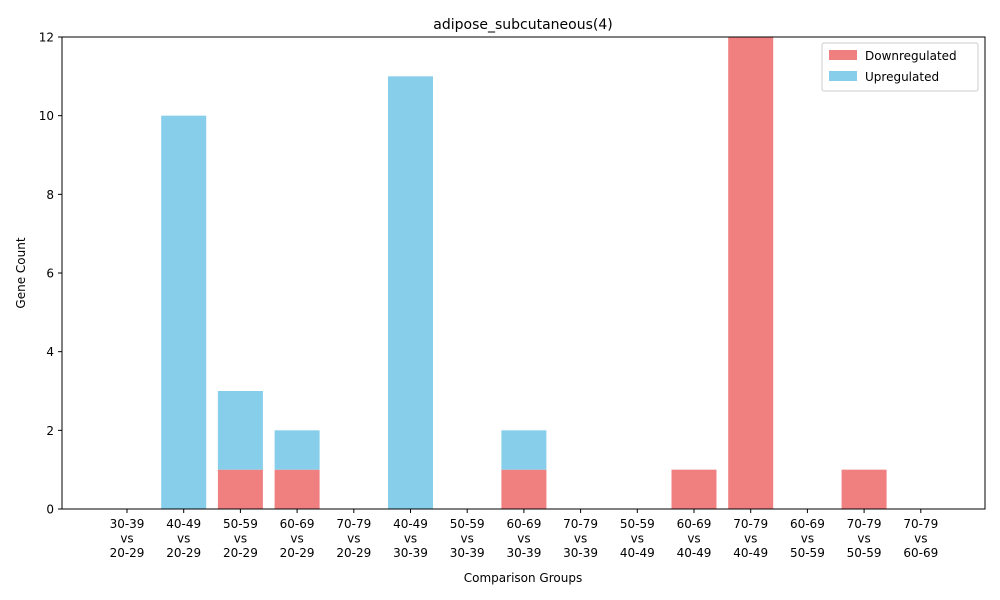 This screenshot has height=600, width=1000. Describe the element at coordinates (523, 578) in the screenshot. I see `x-axis-label: Comparison Groups` at that location.